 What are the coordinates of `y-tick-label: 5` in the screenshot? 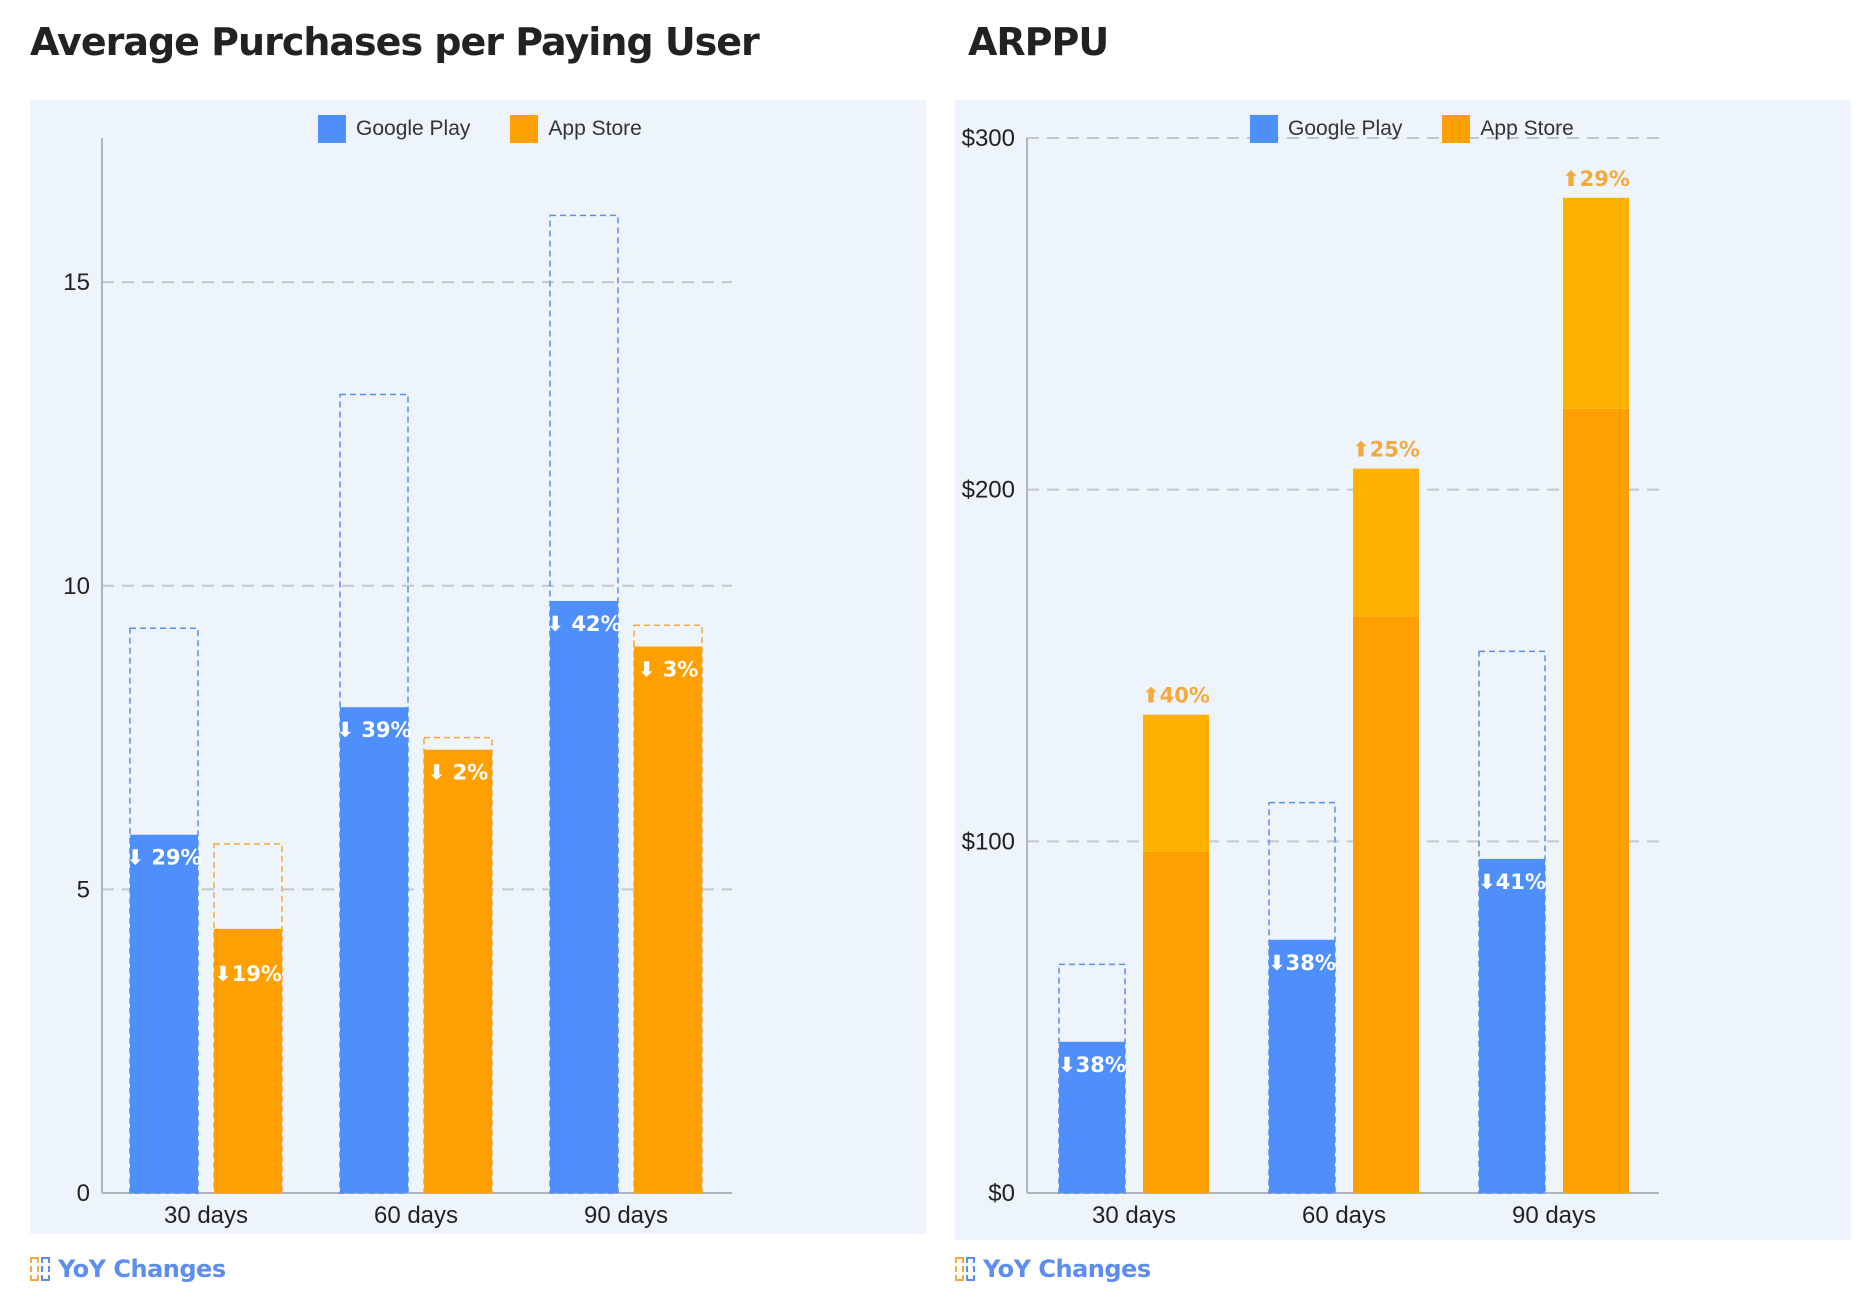 It's located at (83, 889).